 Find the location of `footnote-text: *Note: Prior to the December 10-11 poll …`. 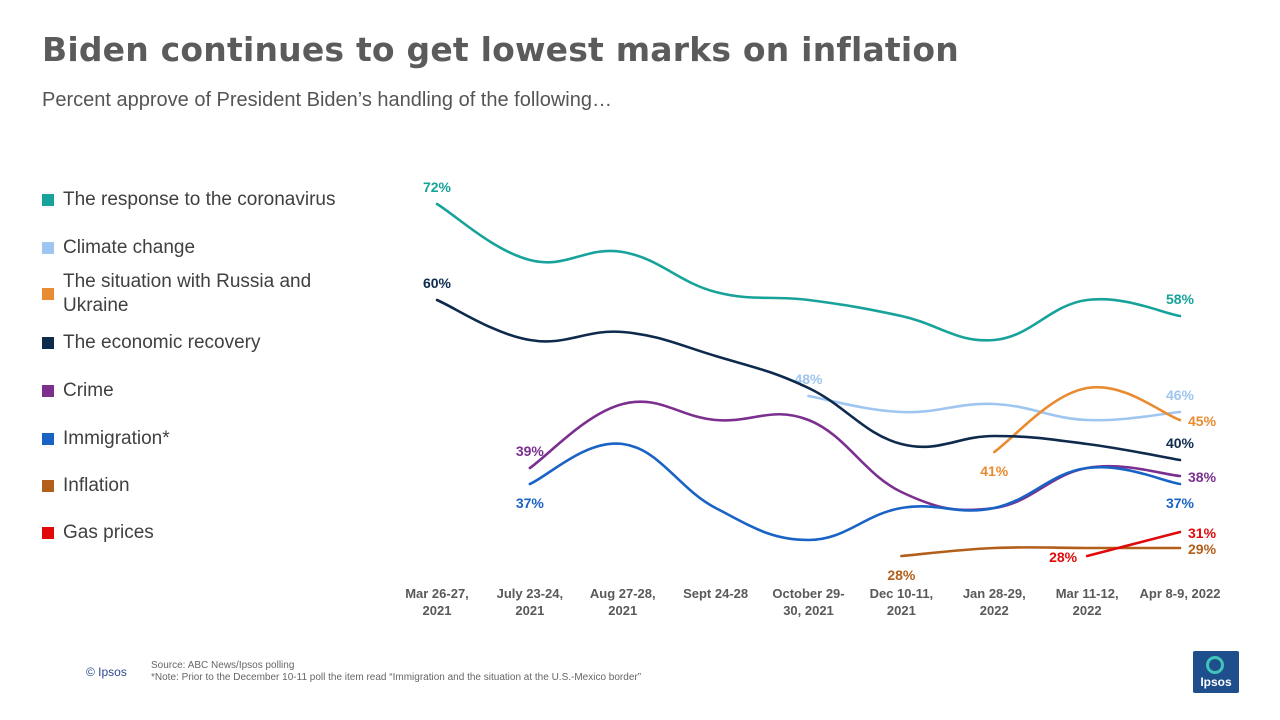

footnote-text: *Note: Prior to the December 10-11 poll … is located at coordinates (396, 677).